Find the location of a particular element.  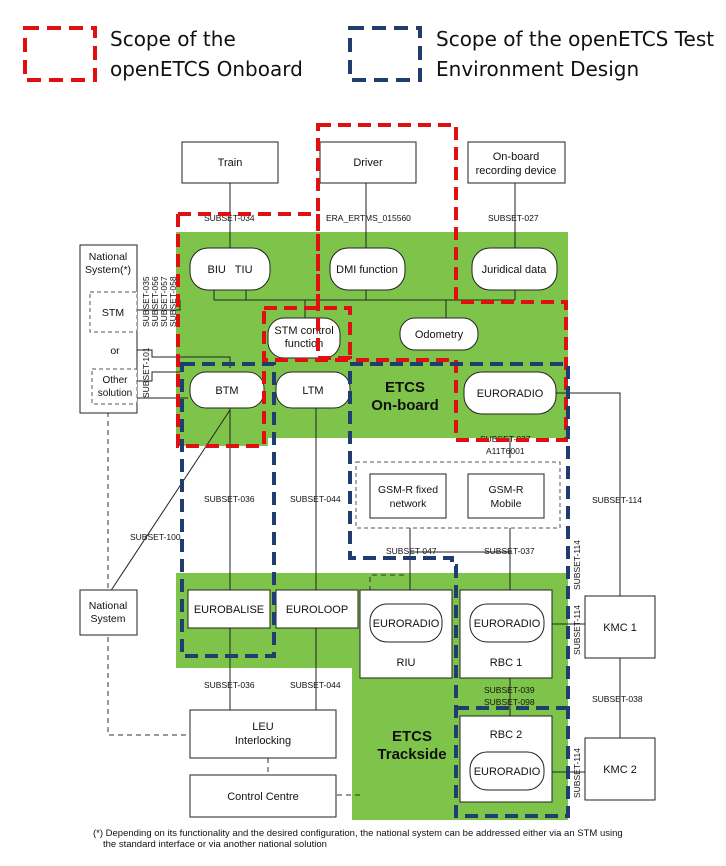

or-label: or is located at coordinates (115, 351).